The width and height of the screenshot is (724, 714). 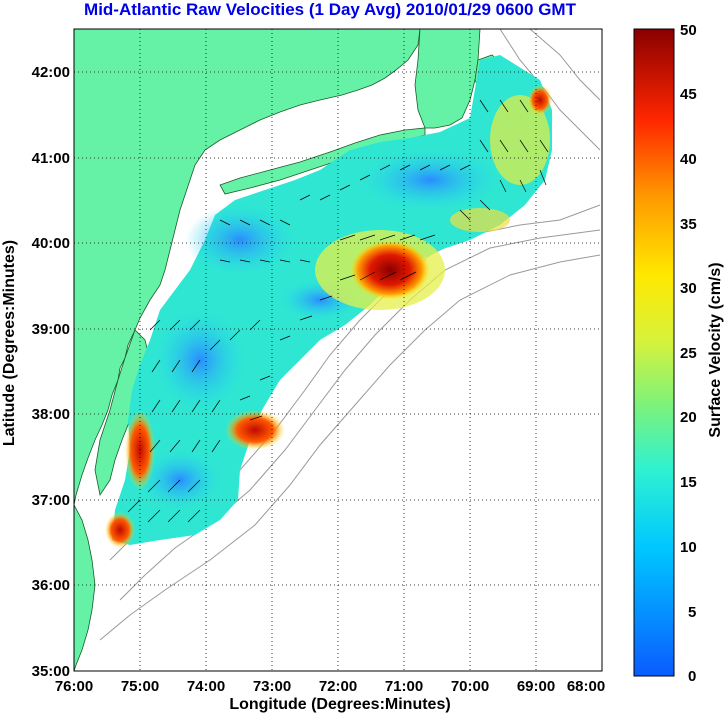 I want to click on x-tick-label: 71:00, so click(x=404, y=686).